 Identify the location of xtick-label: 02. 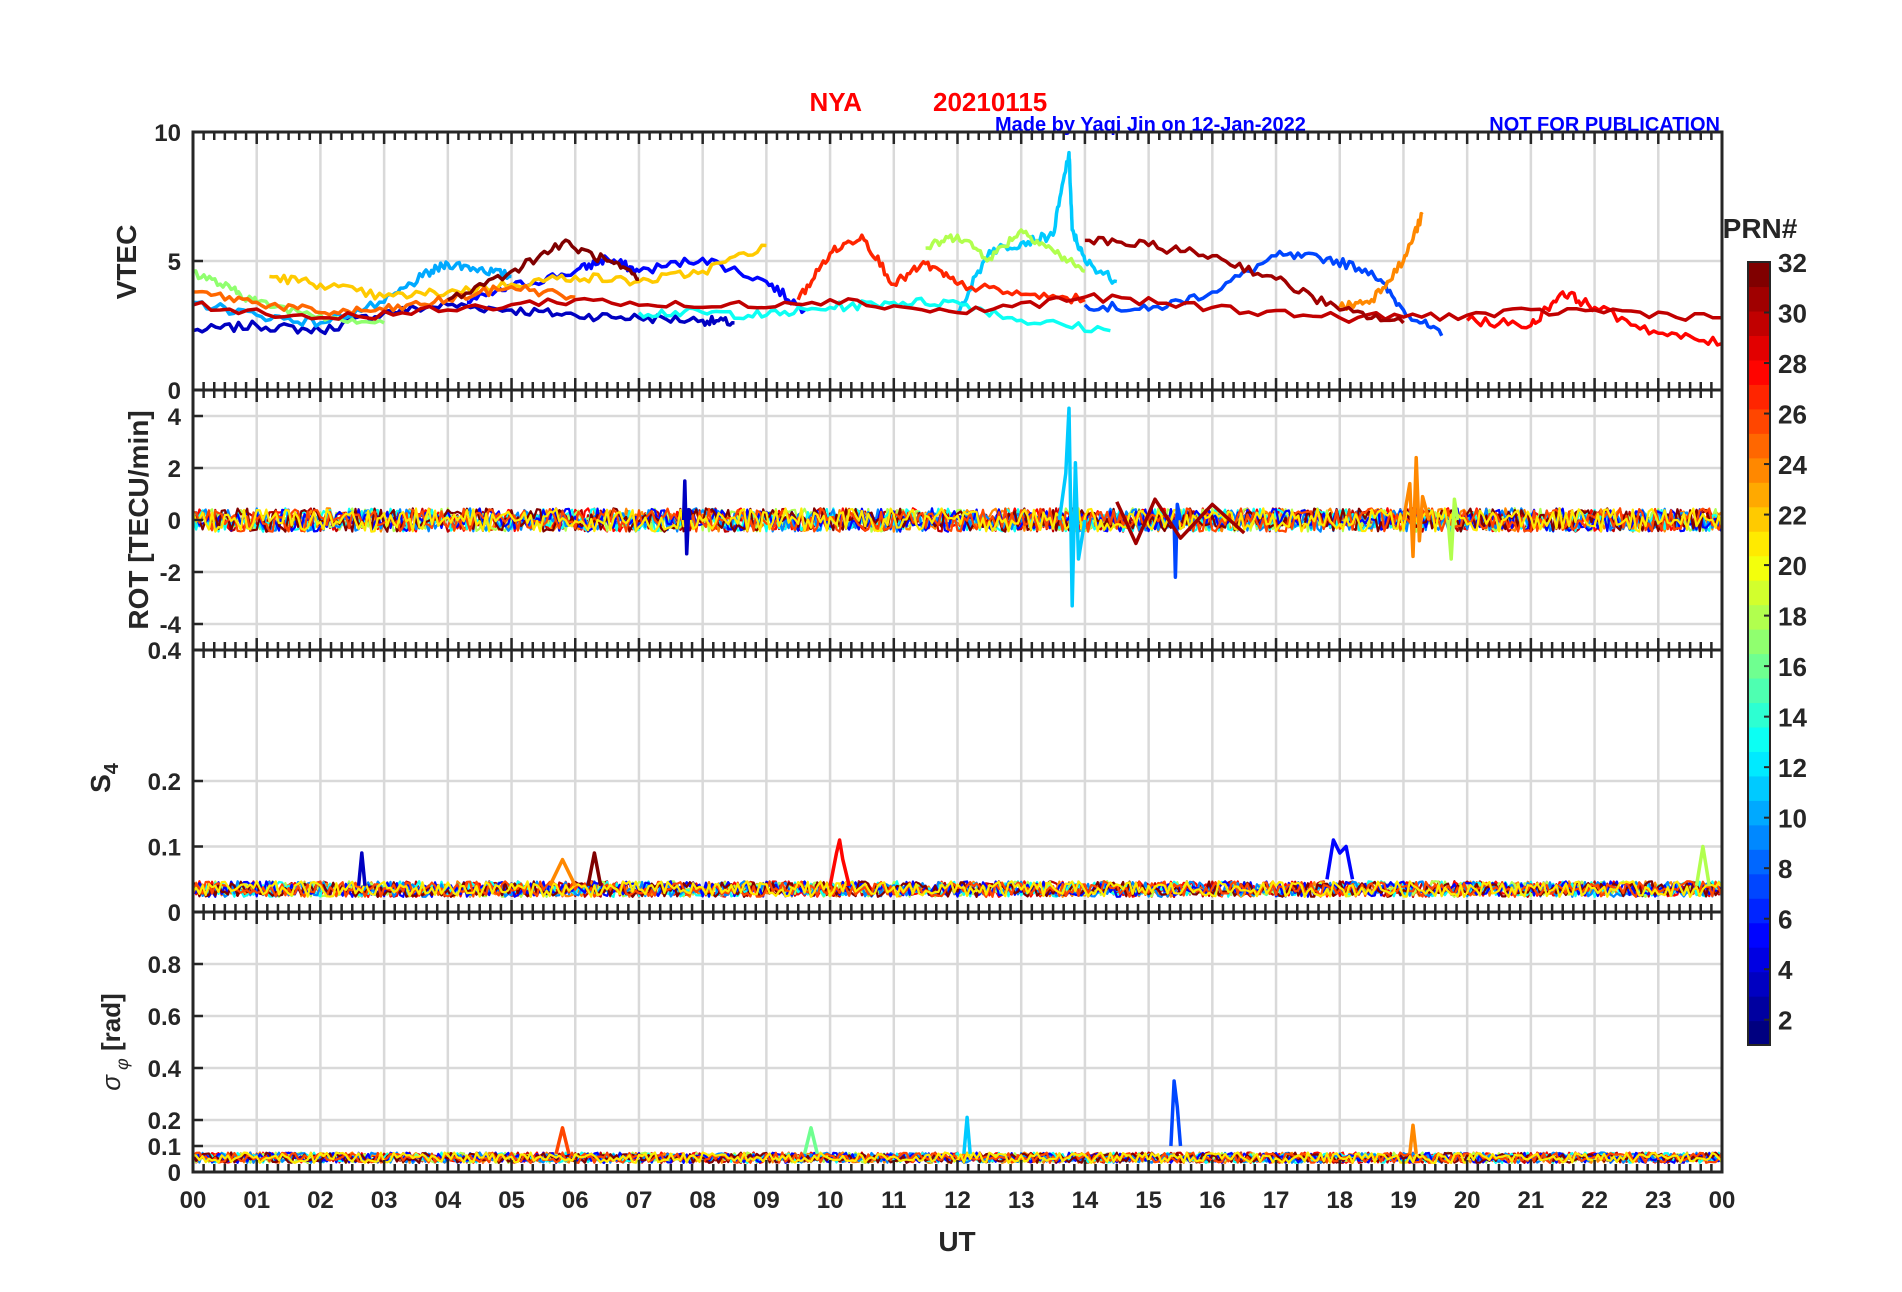
(320, 1200).